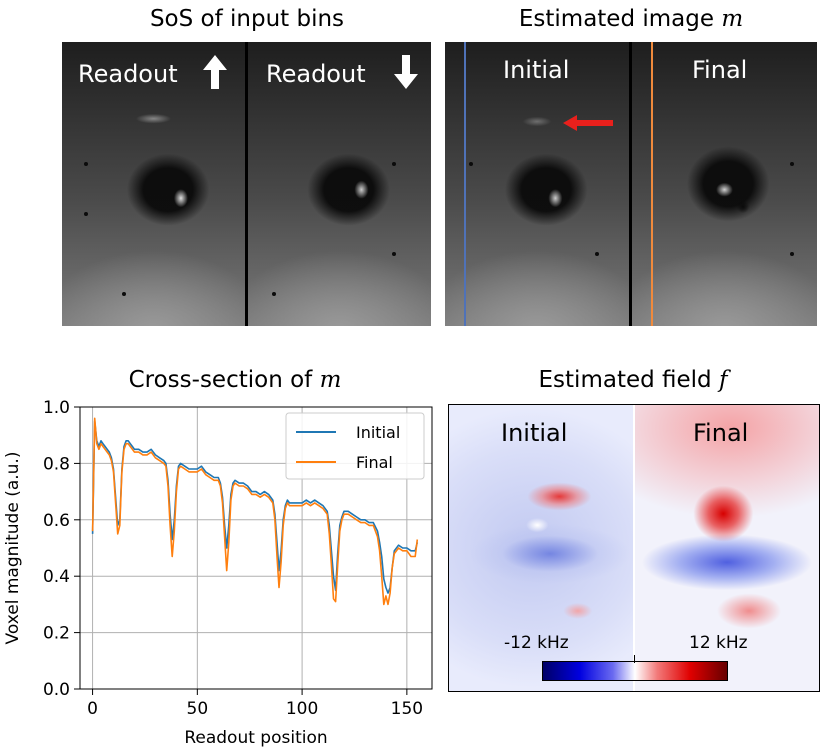 Image resolution: width=825 pixels, height=755 pixels. Describe the element at coordinates (153, 184) in the screenshot. I see `mri-image-readout-up: Readout` at that location.